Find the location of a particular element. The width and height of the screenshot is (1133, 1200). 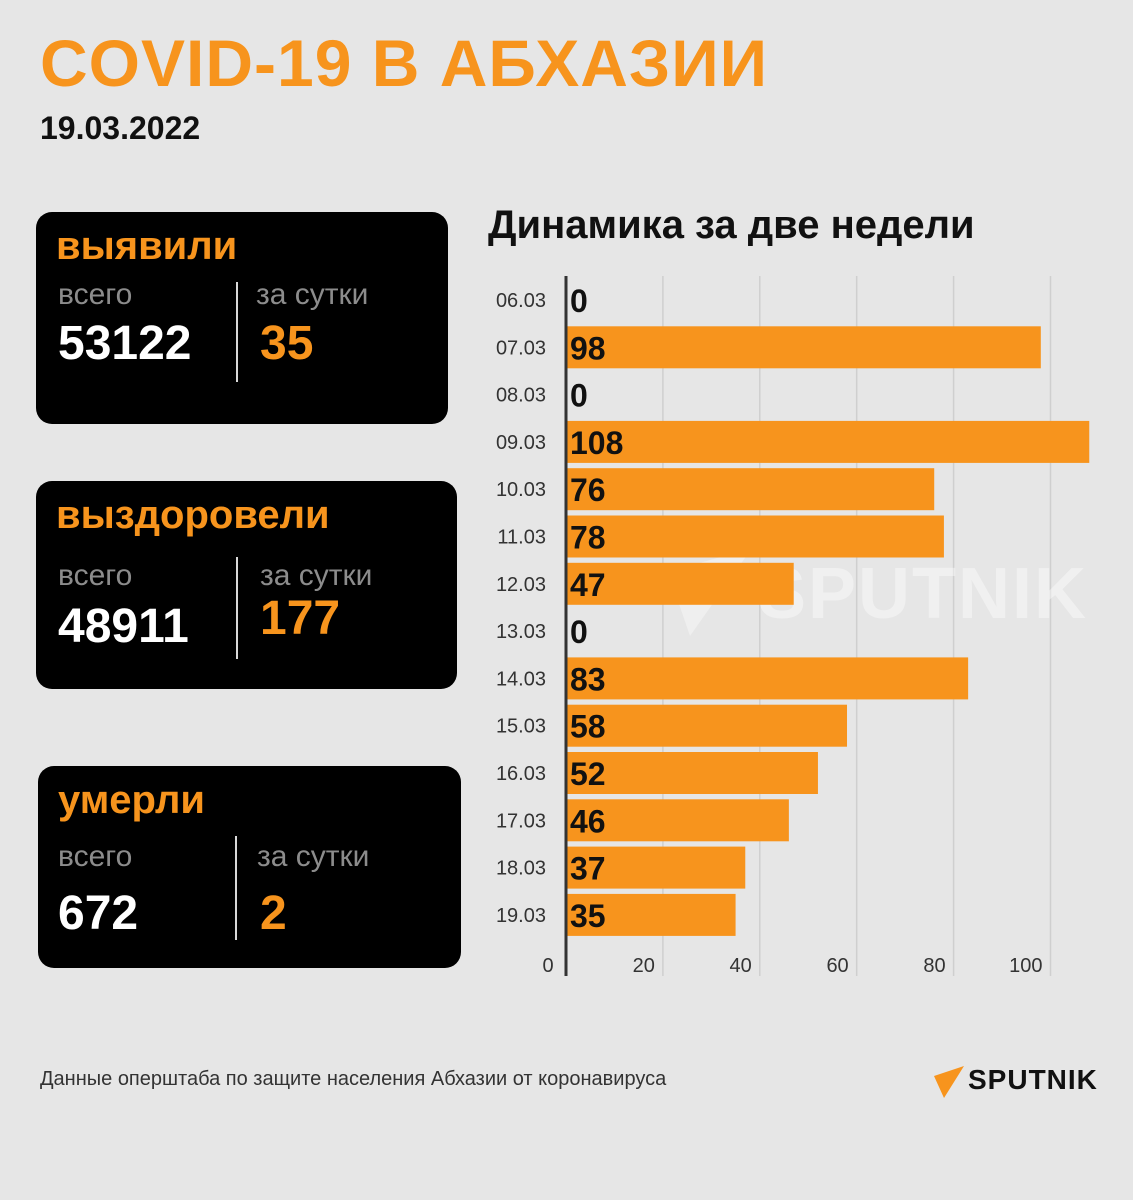

recovered-card-title: выздоровели is located at coordinates (193, 515).